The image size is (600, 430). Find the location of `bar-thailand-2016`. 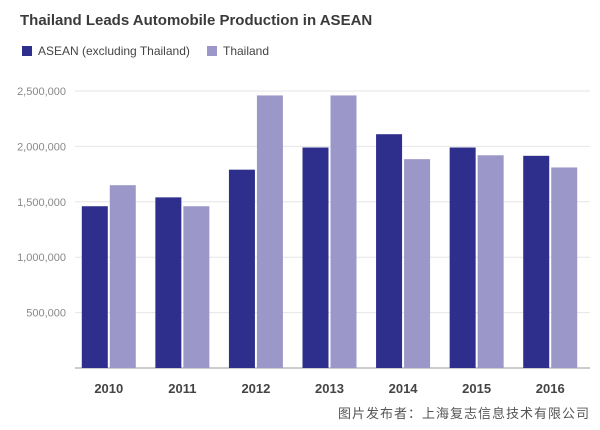

bar-thailand-2016 is located at coordinates (564, 267).